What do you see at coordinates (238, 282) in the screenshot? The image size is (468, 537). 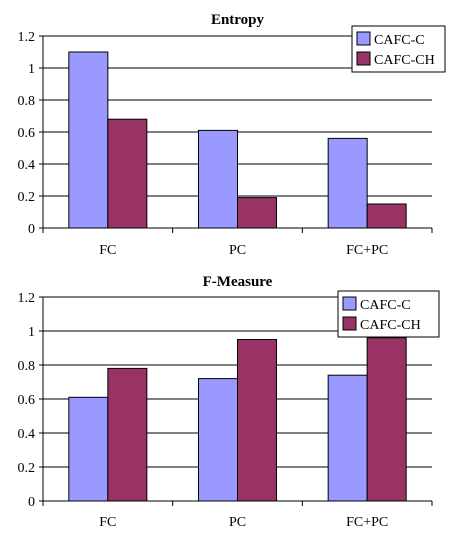 I see `chart-title: F-Measure` at bounding box center [238, 282].